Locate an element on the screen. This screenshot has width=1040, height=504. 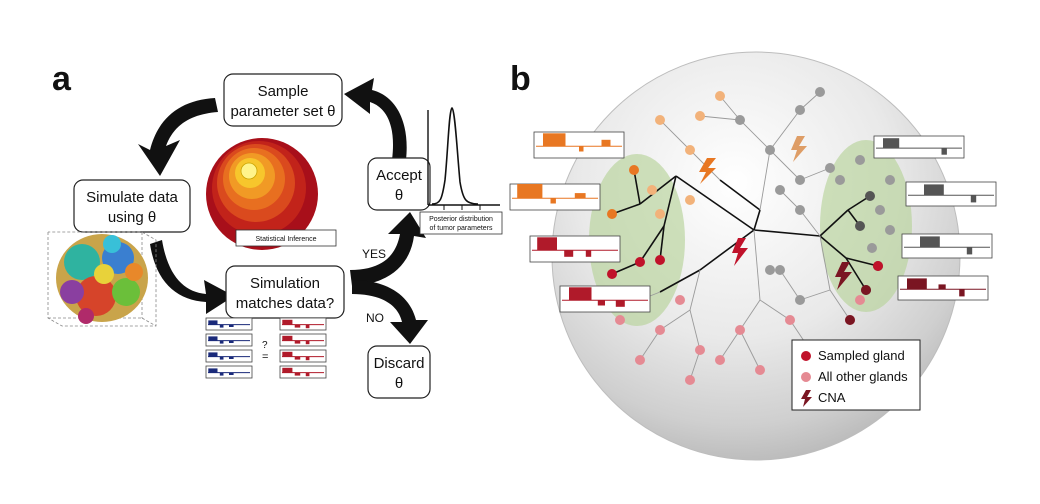
accept-box-line2: θ is located at coordinates (399, 195).